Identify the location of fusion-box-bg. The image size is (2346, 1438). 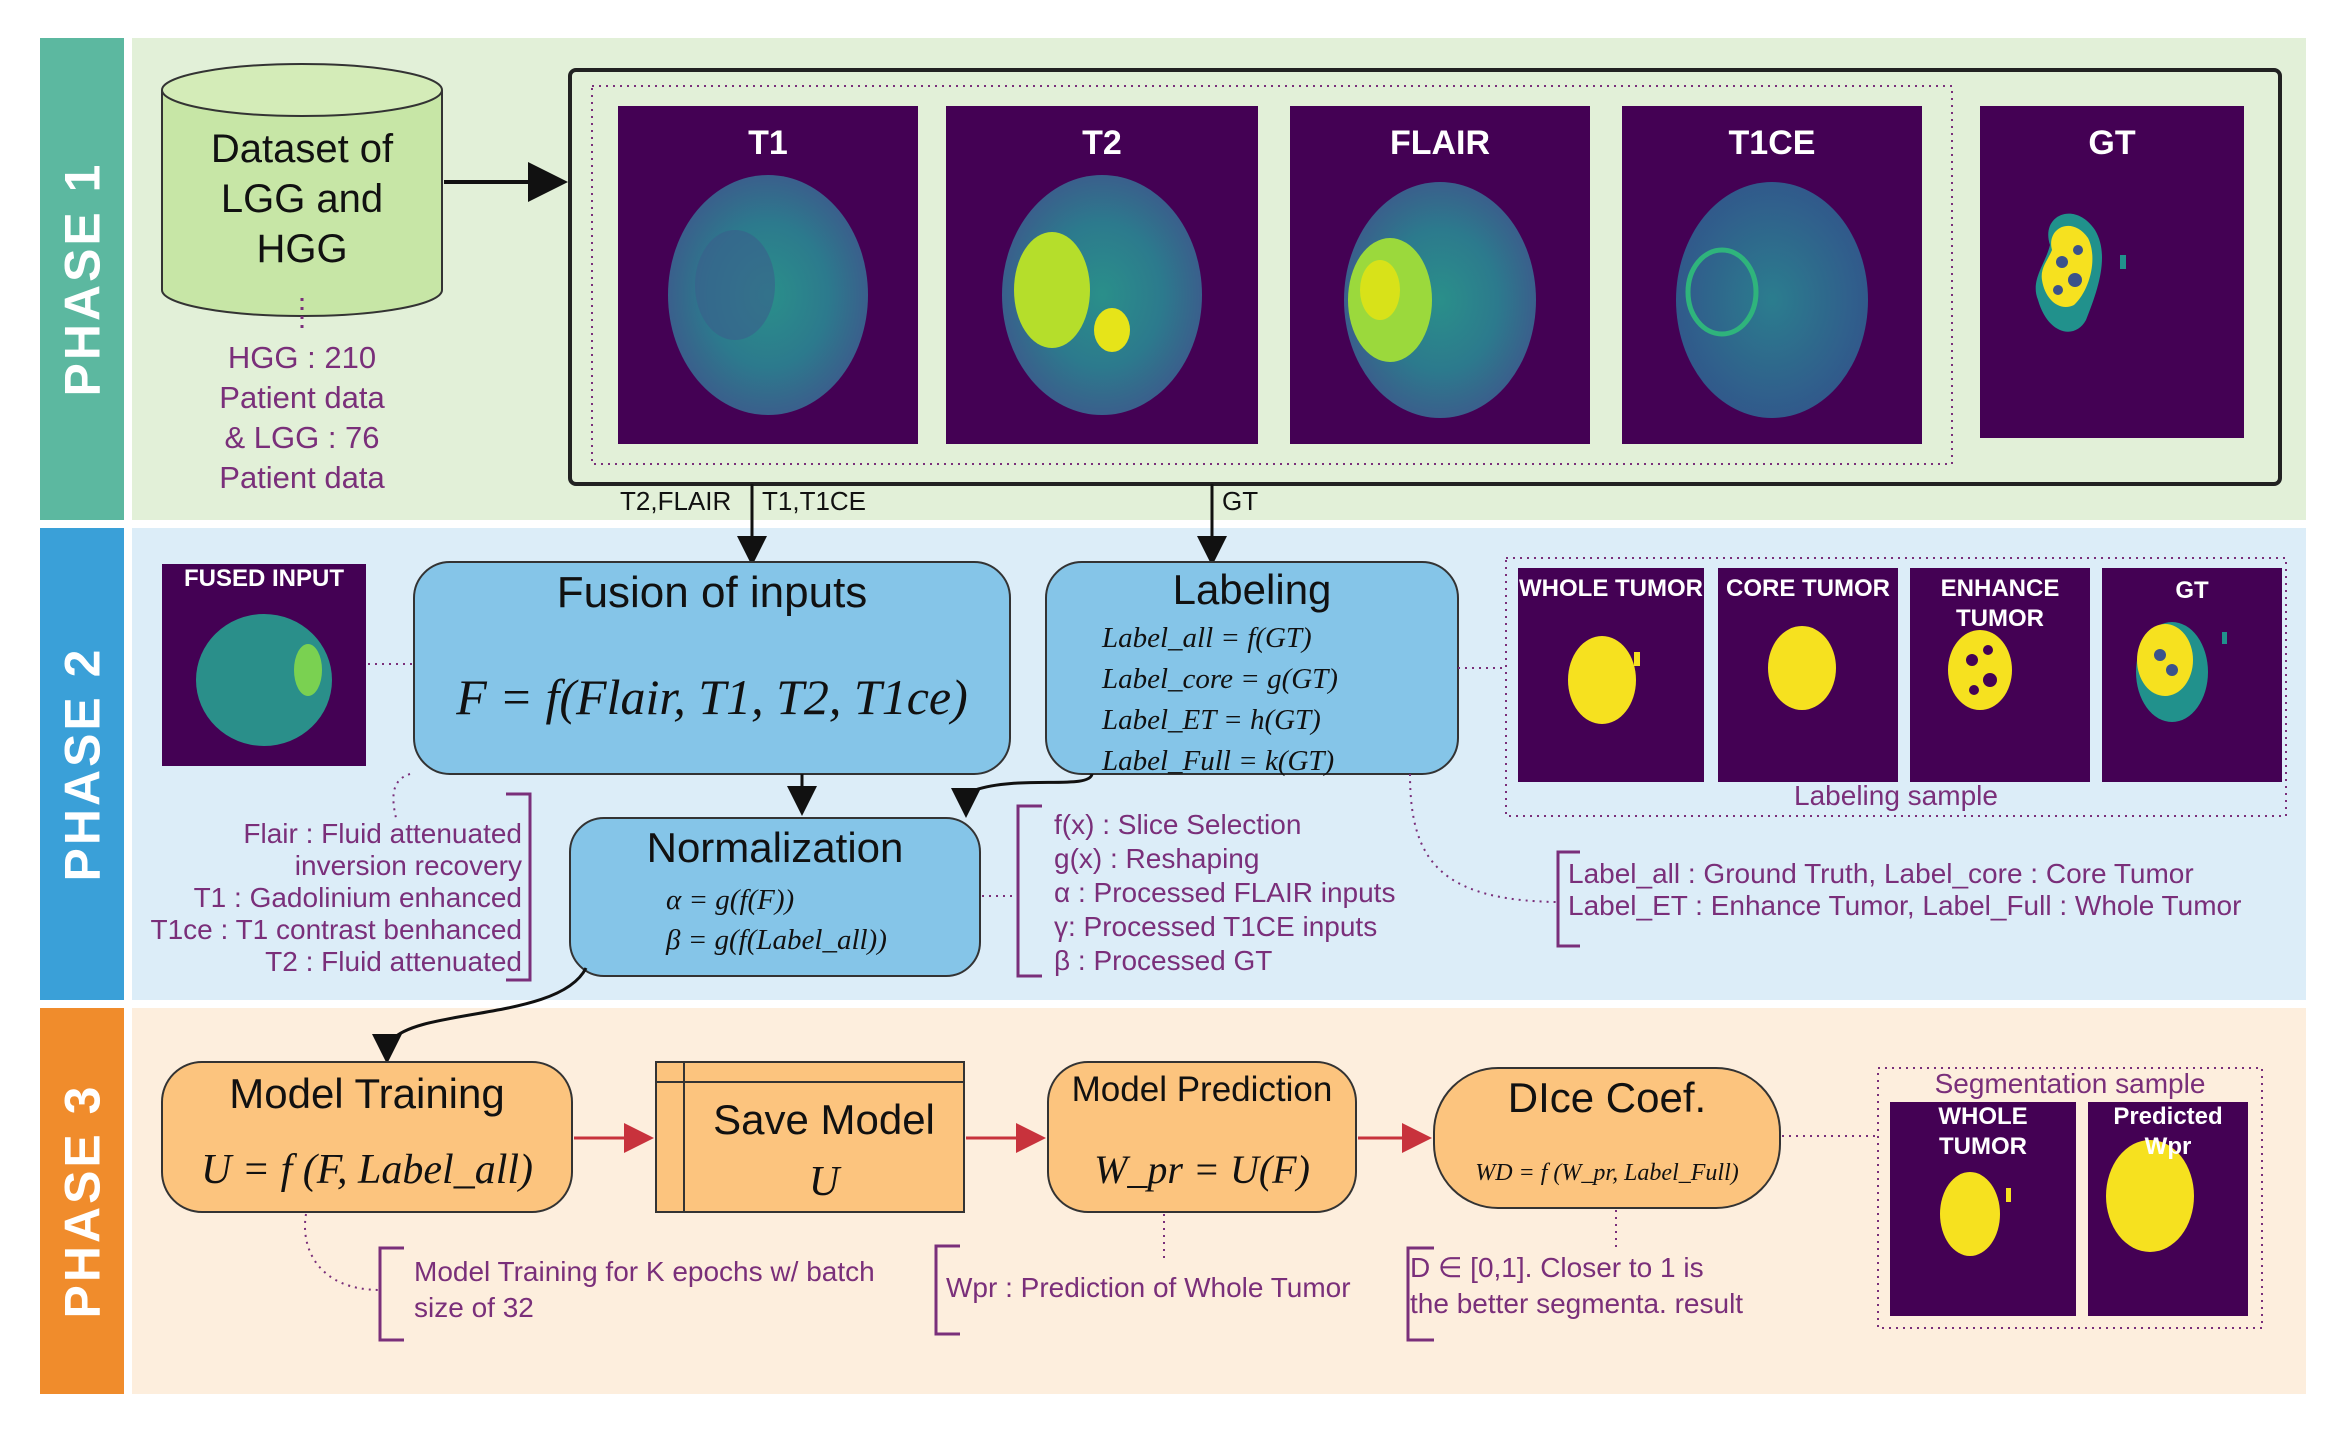
(712, 668).